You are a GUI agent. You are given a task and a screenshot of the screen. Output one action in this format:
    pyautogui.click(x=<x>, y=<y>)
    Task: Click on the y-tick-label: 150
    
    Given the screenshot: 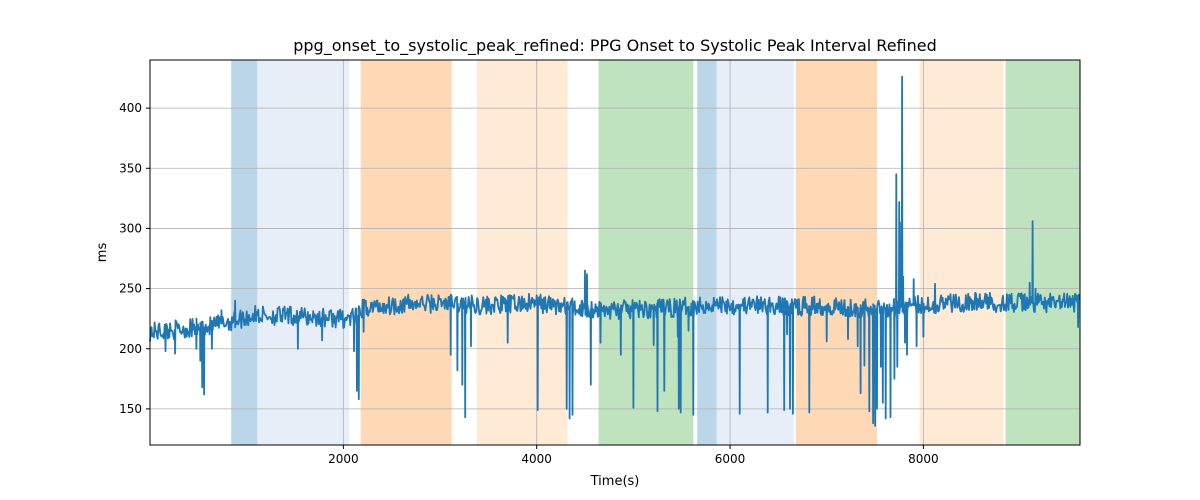 What is the action you would take?
    pyautogui.click(x=130, y=409)
    